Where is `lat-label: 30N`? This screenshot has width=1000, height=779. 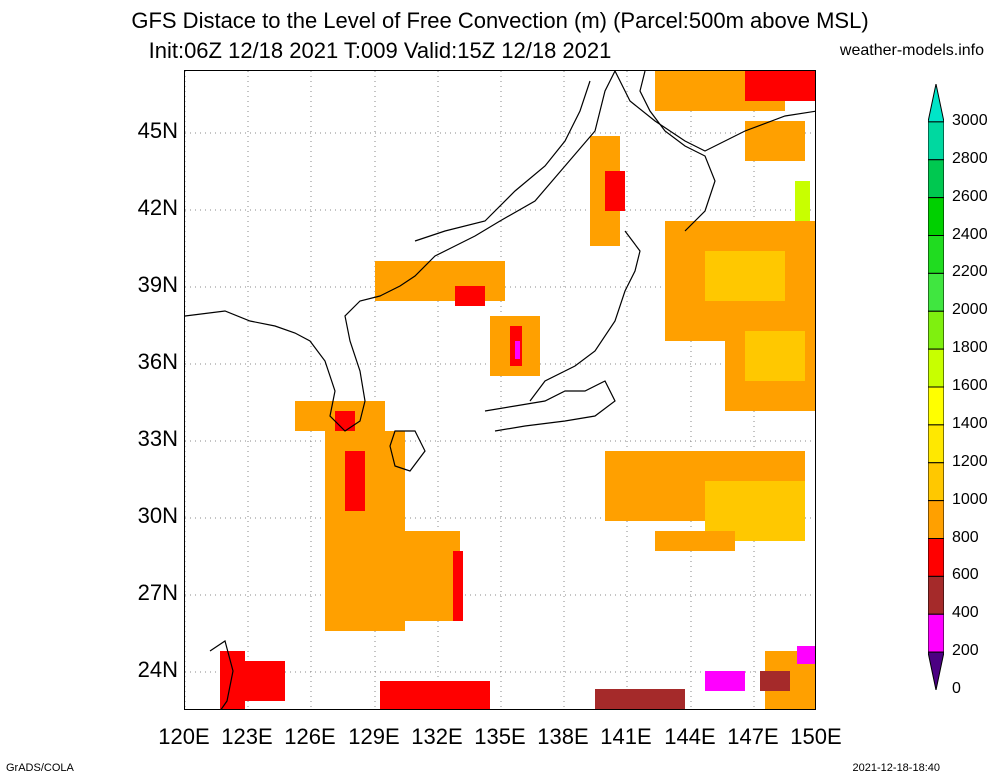
lat-label: 30N is located at coordinates (157, 515).